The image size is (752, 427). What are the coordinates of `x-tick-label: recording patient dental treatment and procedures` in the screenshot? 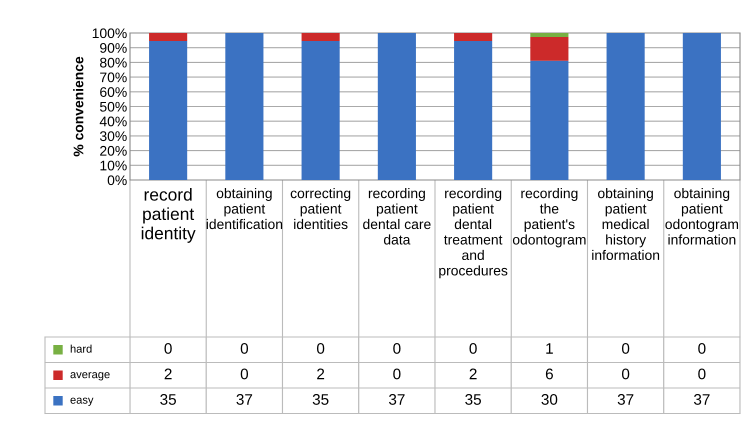 It's located at (473, 233).